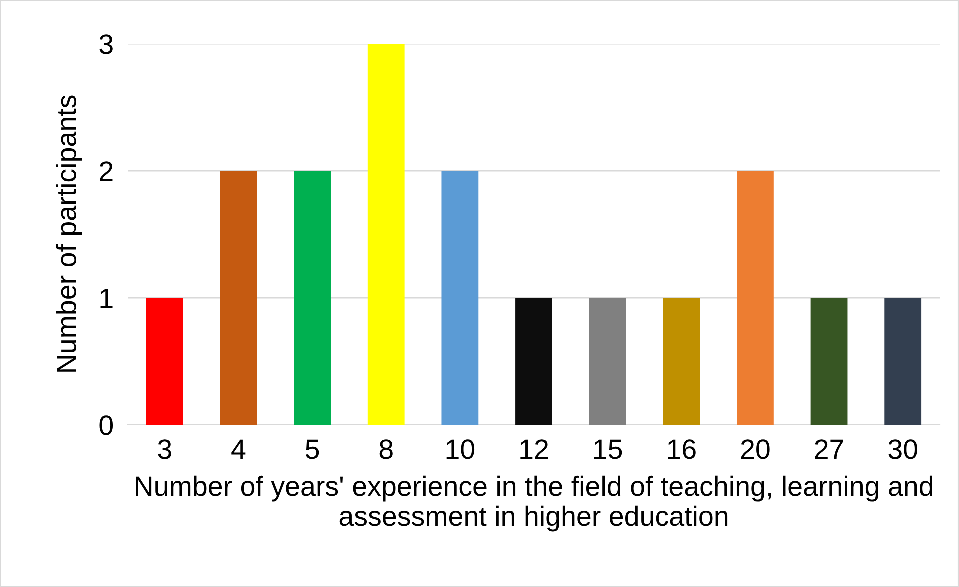  I want to click on x-tick-label: 20, so click(755, 450).